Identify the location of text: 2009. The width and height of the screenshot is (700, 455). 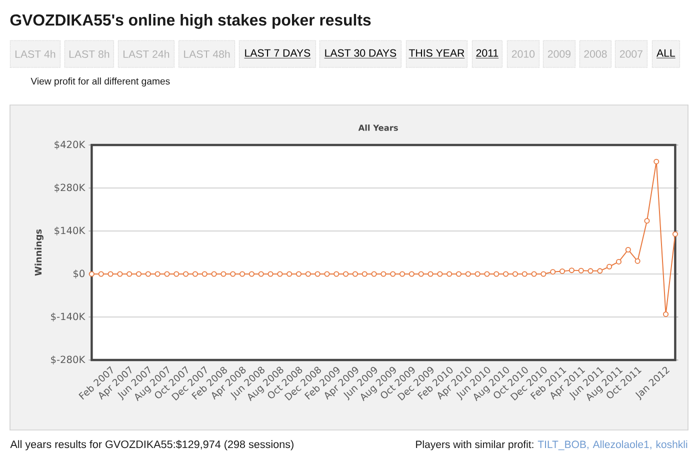
(559, 54).